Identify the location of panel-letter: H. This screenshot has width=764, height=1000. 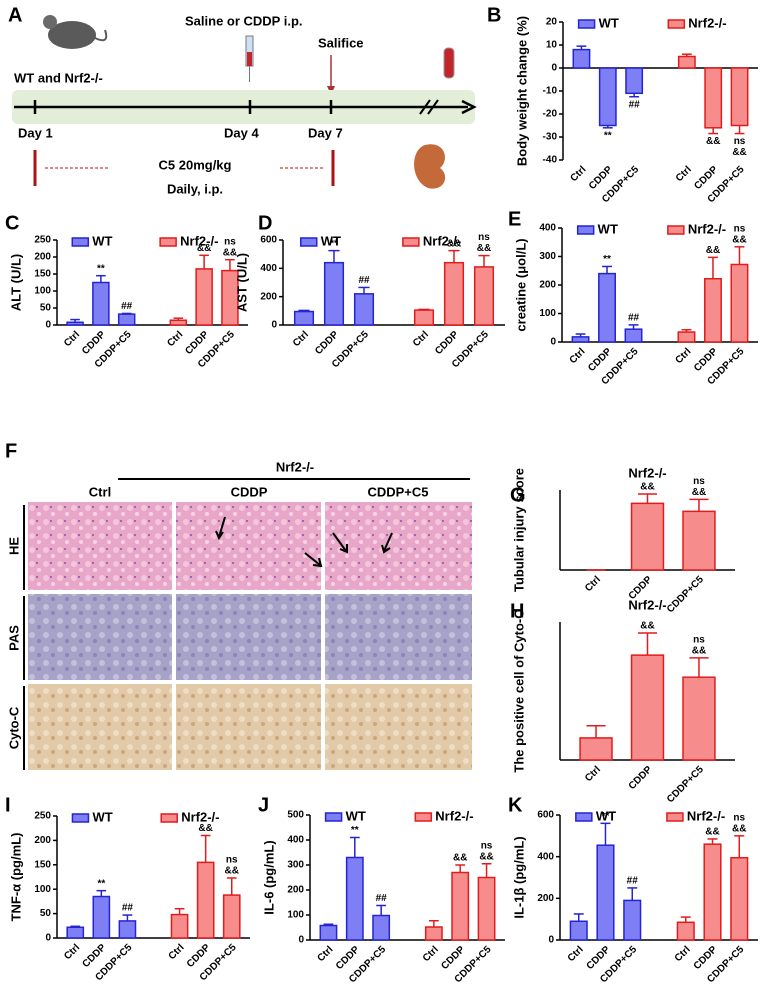
(517, 611).